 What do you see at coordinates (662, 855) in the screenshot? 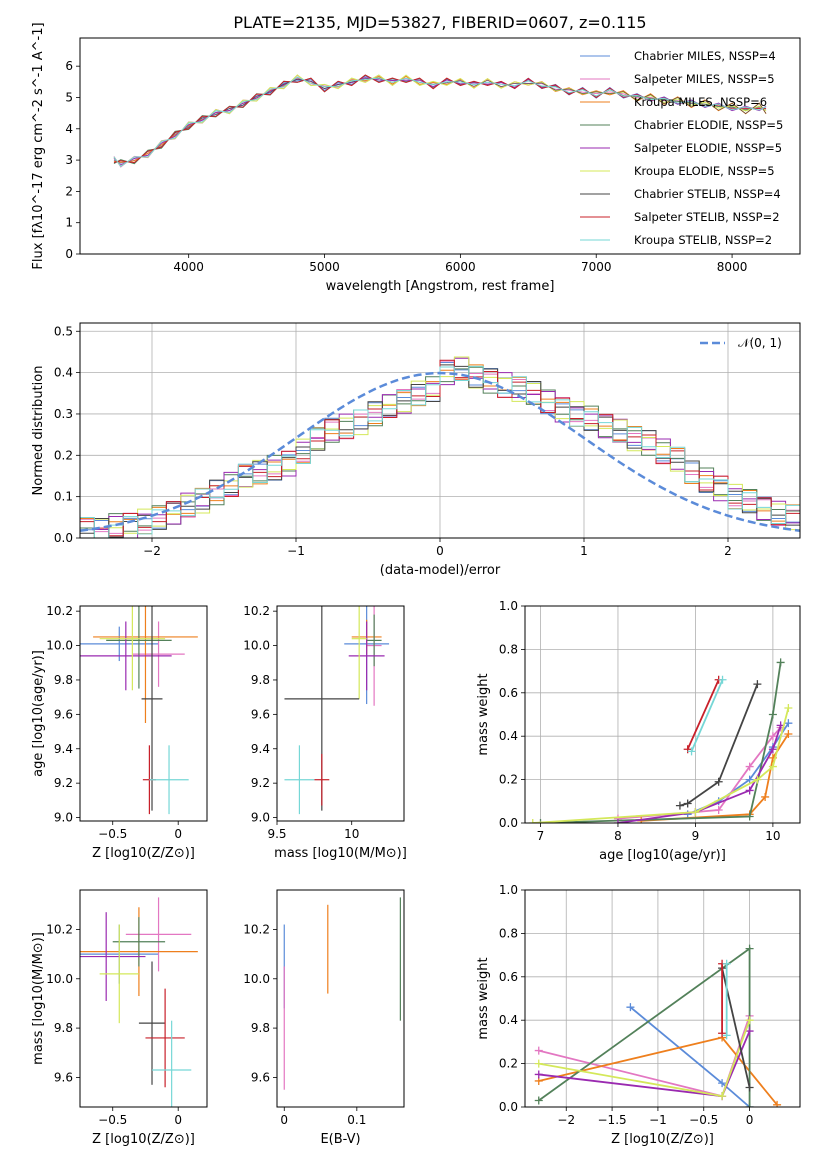
I see `x-axis-label: age [log10(age/yr)]` at bounding box center [662, 855].